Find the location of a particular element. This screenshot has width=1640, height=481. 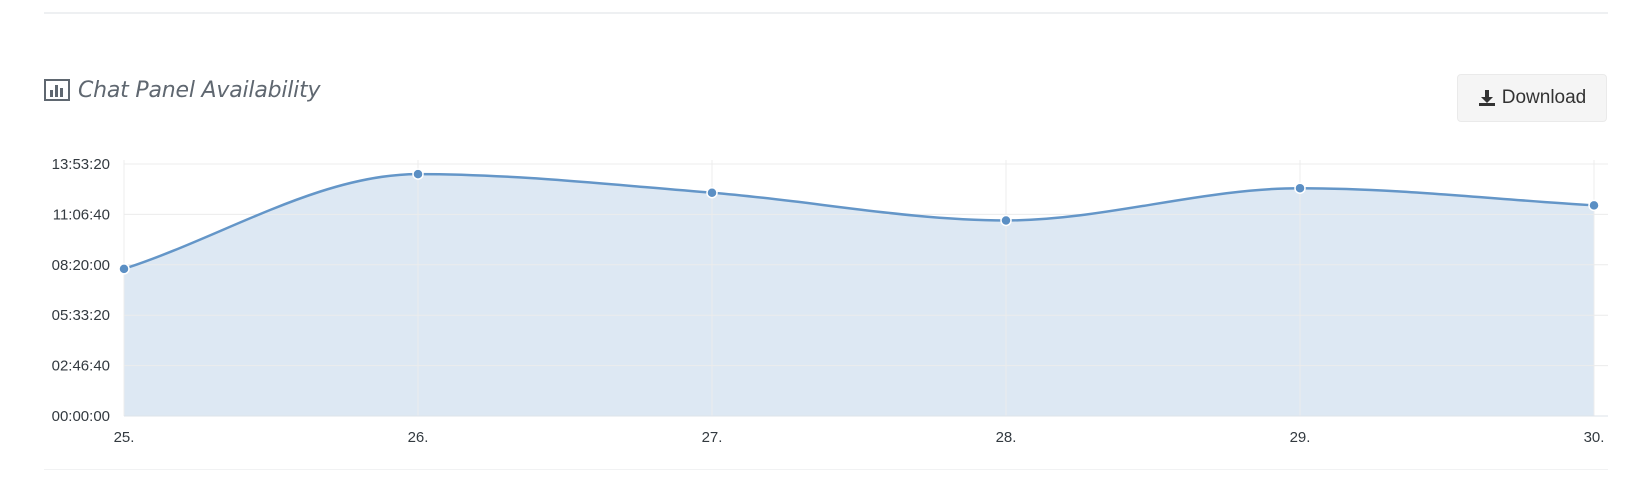

y-tick-label: 00:00:00 is located at coordinates (81, 416).